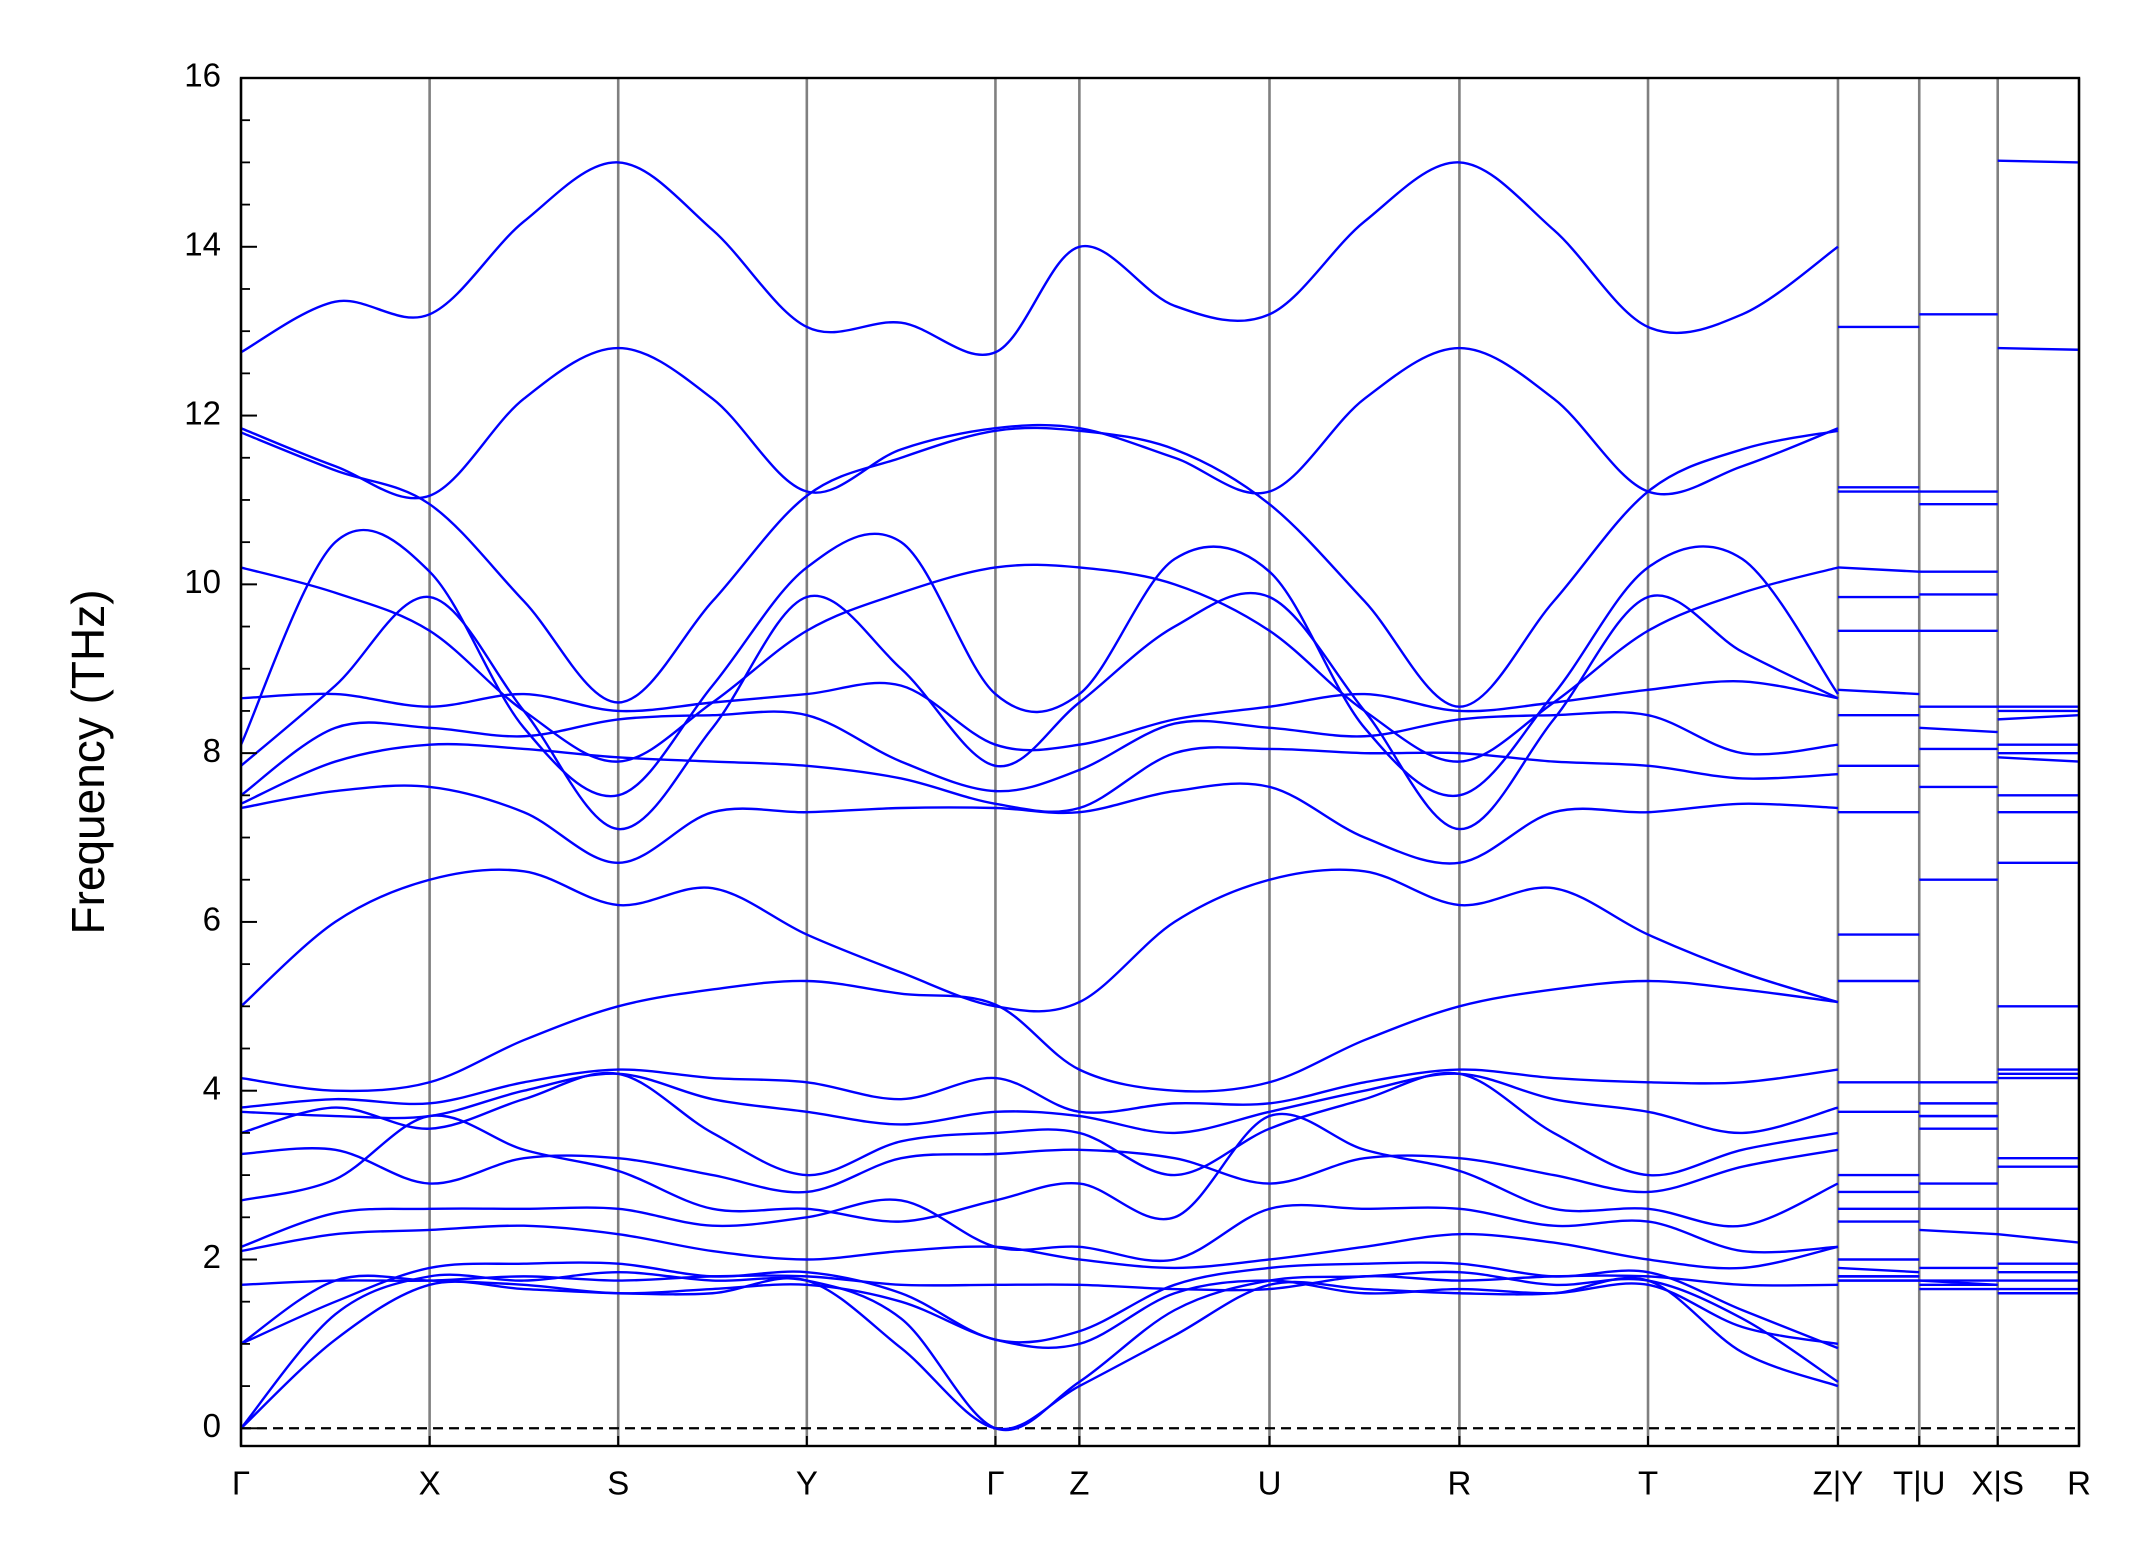  I want to click on y-tick-label: 16, so click(202, 75).